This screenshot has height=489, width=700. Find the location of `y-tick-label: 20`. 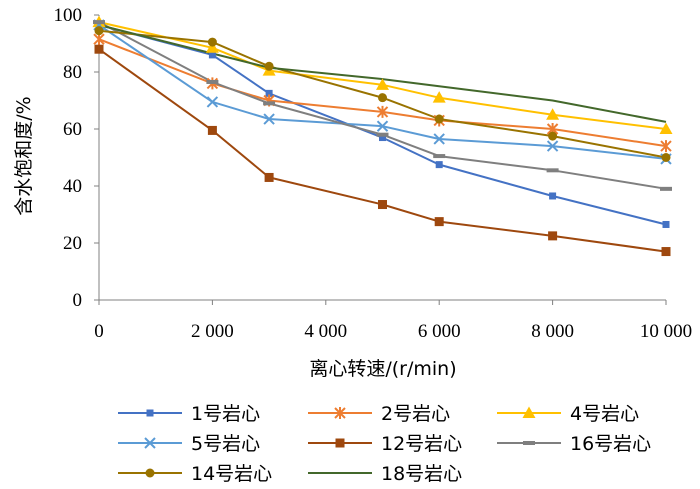

y-tick-label: 20 is located at coordinates (72, 243).